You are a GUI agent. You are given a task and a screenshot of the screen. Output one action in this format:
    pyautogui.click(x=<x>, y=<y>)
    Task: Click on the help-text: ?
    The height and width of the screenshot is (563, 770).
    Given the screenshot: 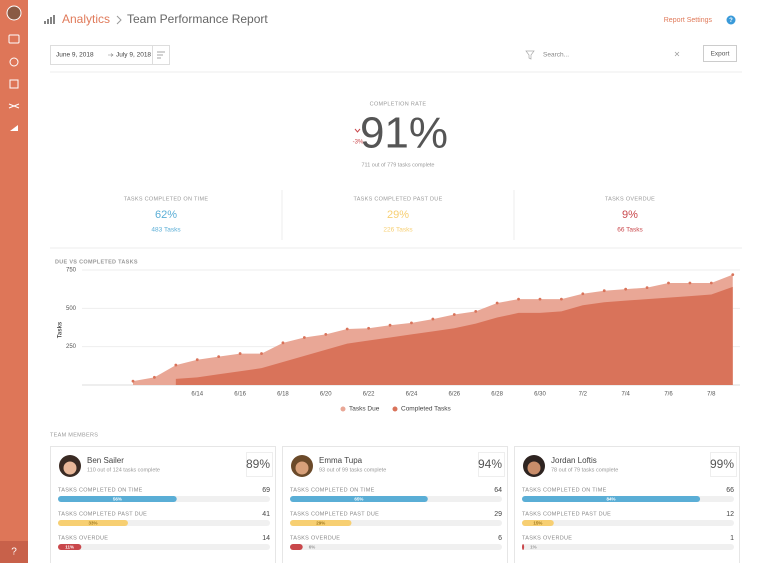 What is the action you would take?
    pyautogui.click(x=731, y=21)
    